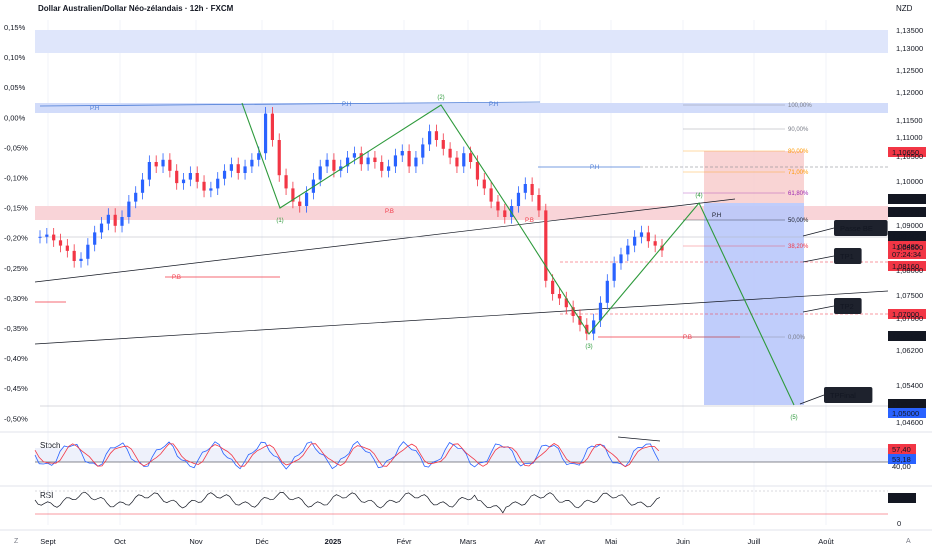 The width and height of the screenshot is (932, 550). Describe the element at coordinates (909, 120) in the screenshot. I see `right-axis-tick: 1,11500` at that location.